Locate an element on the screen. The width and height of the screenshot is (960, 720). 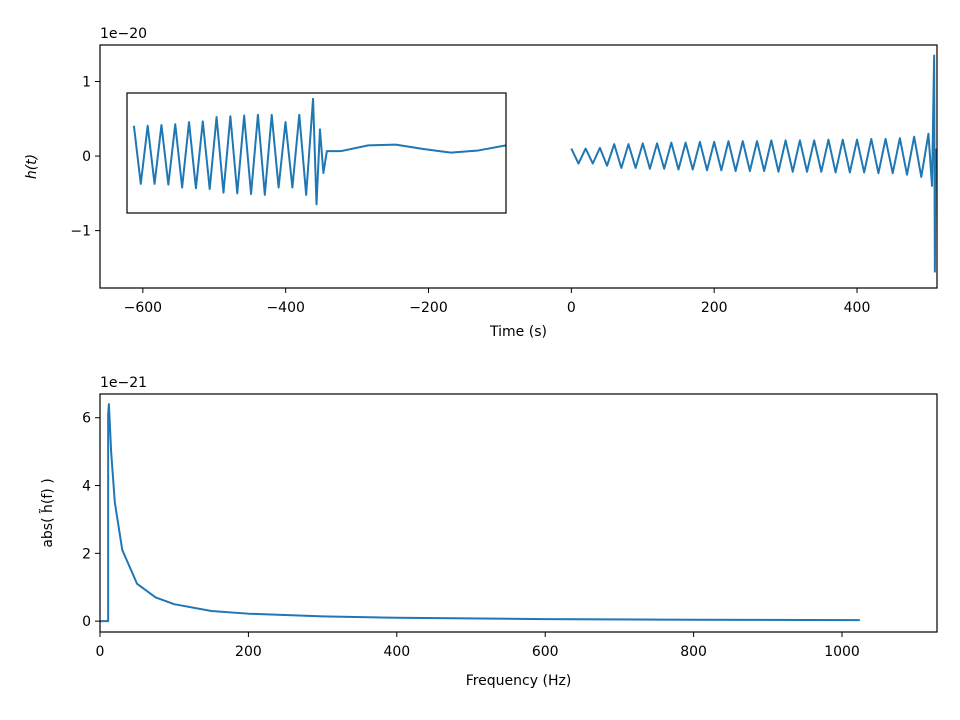
x-tick-label: 600 is located at coordinates (545, 652).